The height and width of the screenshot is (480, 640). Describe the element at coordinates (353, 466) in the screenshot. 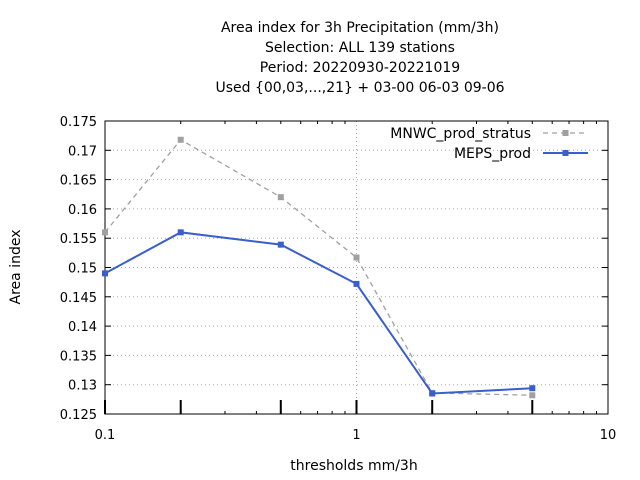

I see `x-axis-title: thresholds mm/3h` at that location.